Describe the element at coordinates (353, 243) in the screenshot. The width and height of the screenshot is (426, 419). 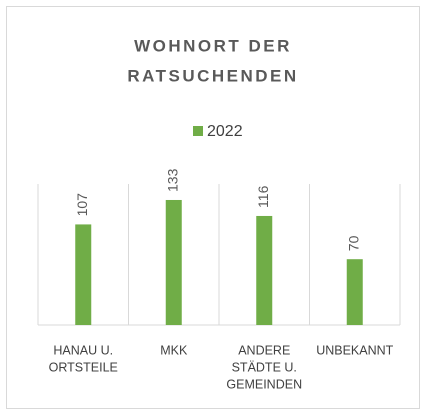
I see `value-label: 70` at that location.